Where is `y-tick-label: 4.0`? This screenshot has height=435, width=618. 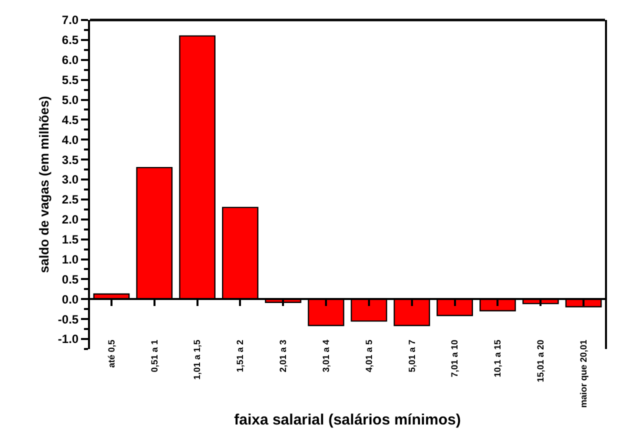
y-tick-label: 4.0 is located at coordinates (70, 139).